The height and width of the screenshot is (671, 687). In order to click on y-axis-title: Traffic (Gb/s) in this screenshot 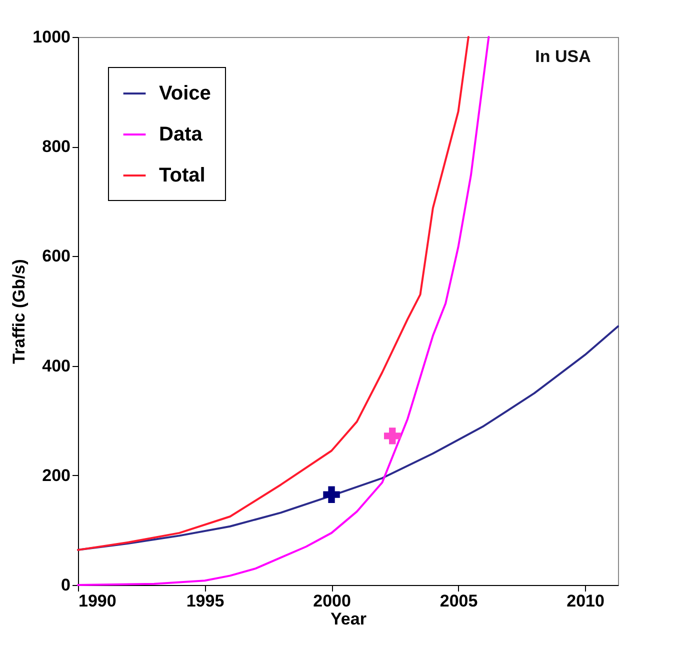, I will do `click(19, 311)`.